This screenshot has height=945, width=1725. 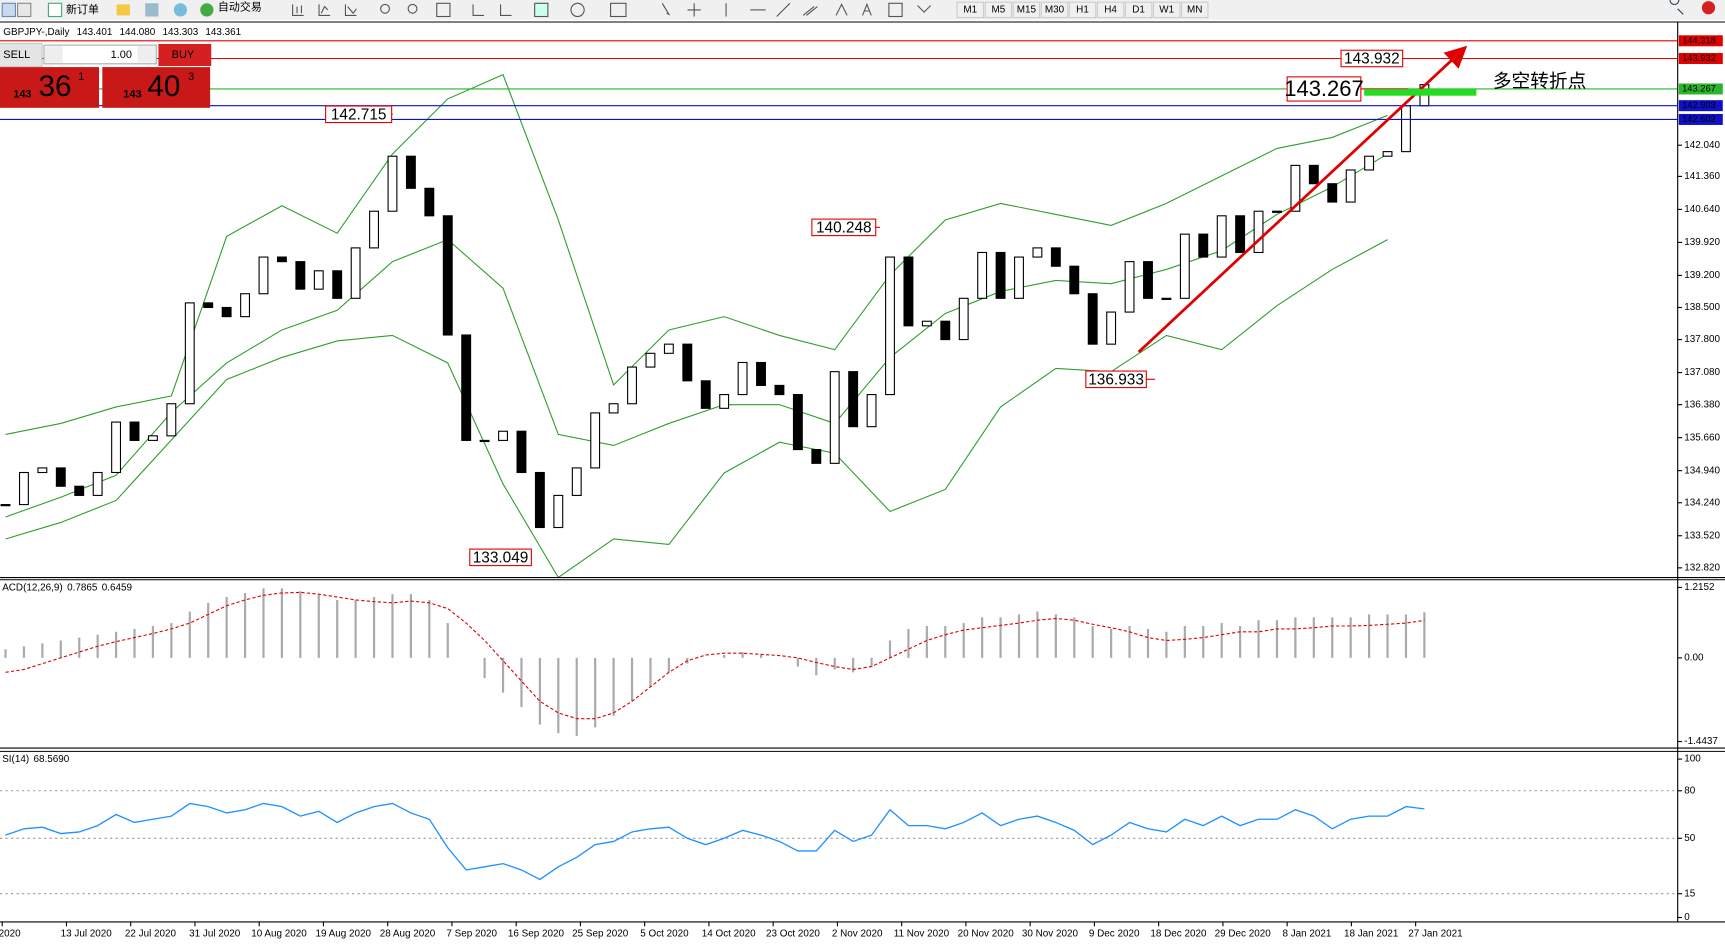 I want to click on timeframe-label: M5, so click(x=998, y=10).